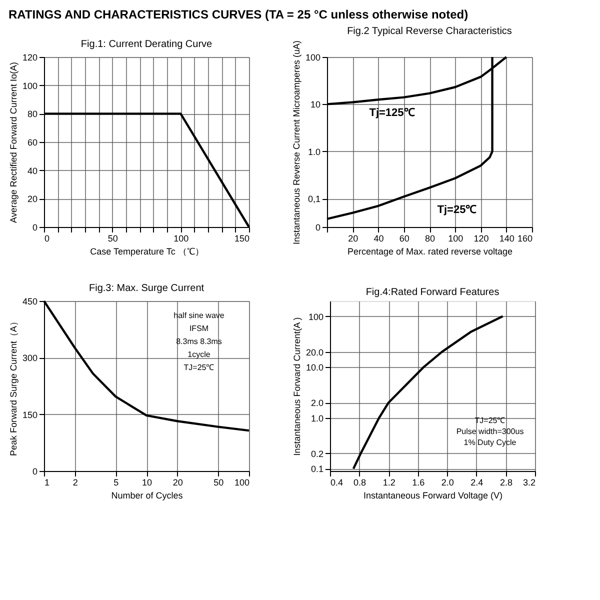  I want to click on y-tick-label: 450, so click(30, 301).